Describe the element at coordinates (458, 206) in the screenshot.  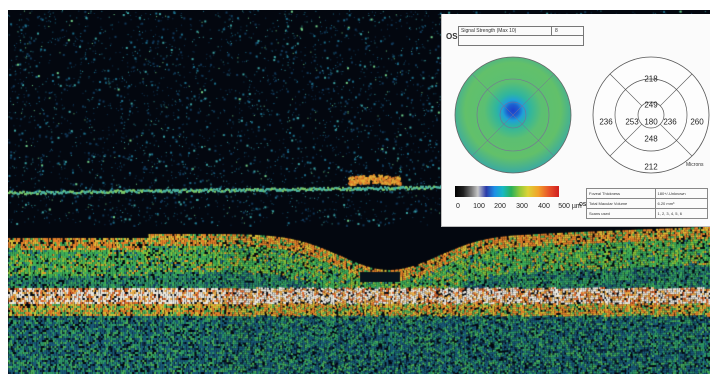
I see `scale-tick: 0` at that location.